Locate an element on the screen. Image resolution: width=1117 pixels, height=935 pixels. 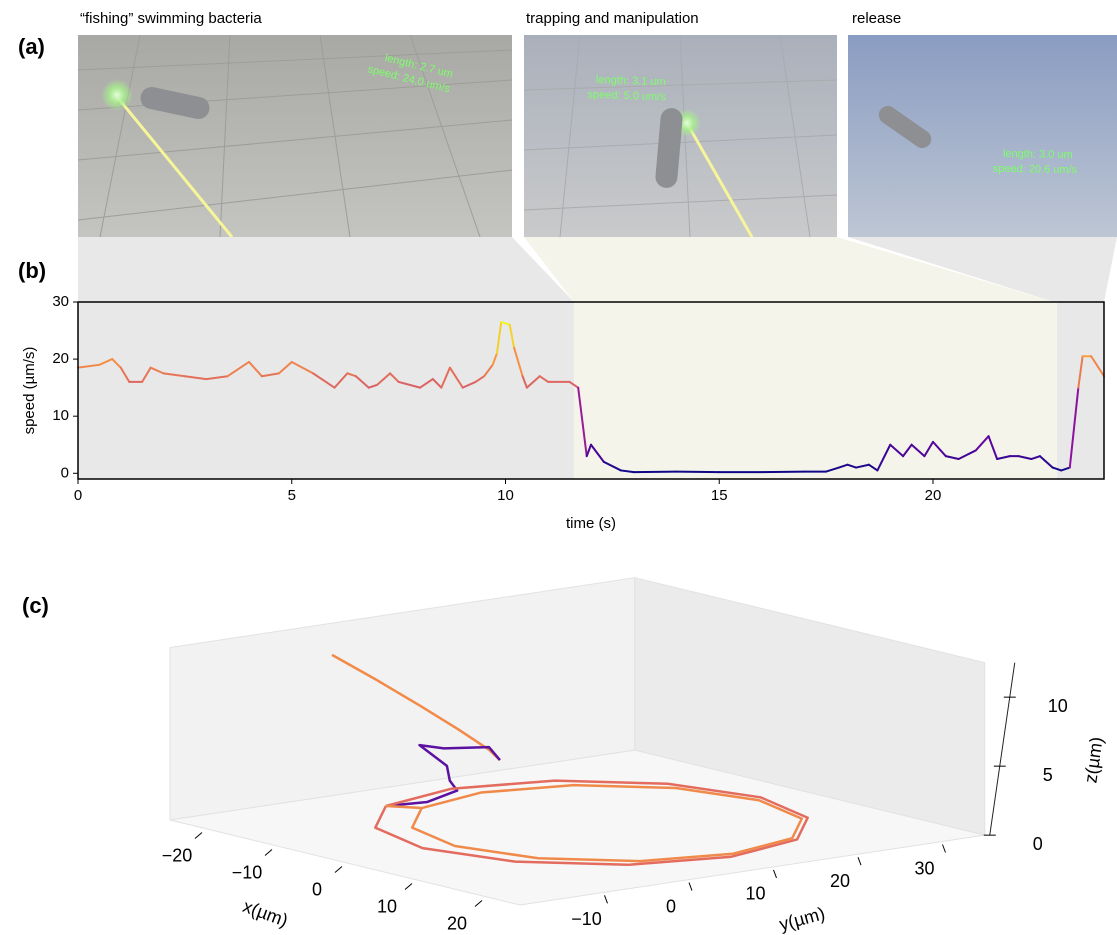
y-axis-label: speed (µm/s) is located at coordinates (29, 391).